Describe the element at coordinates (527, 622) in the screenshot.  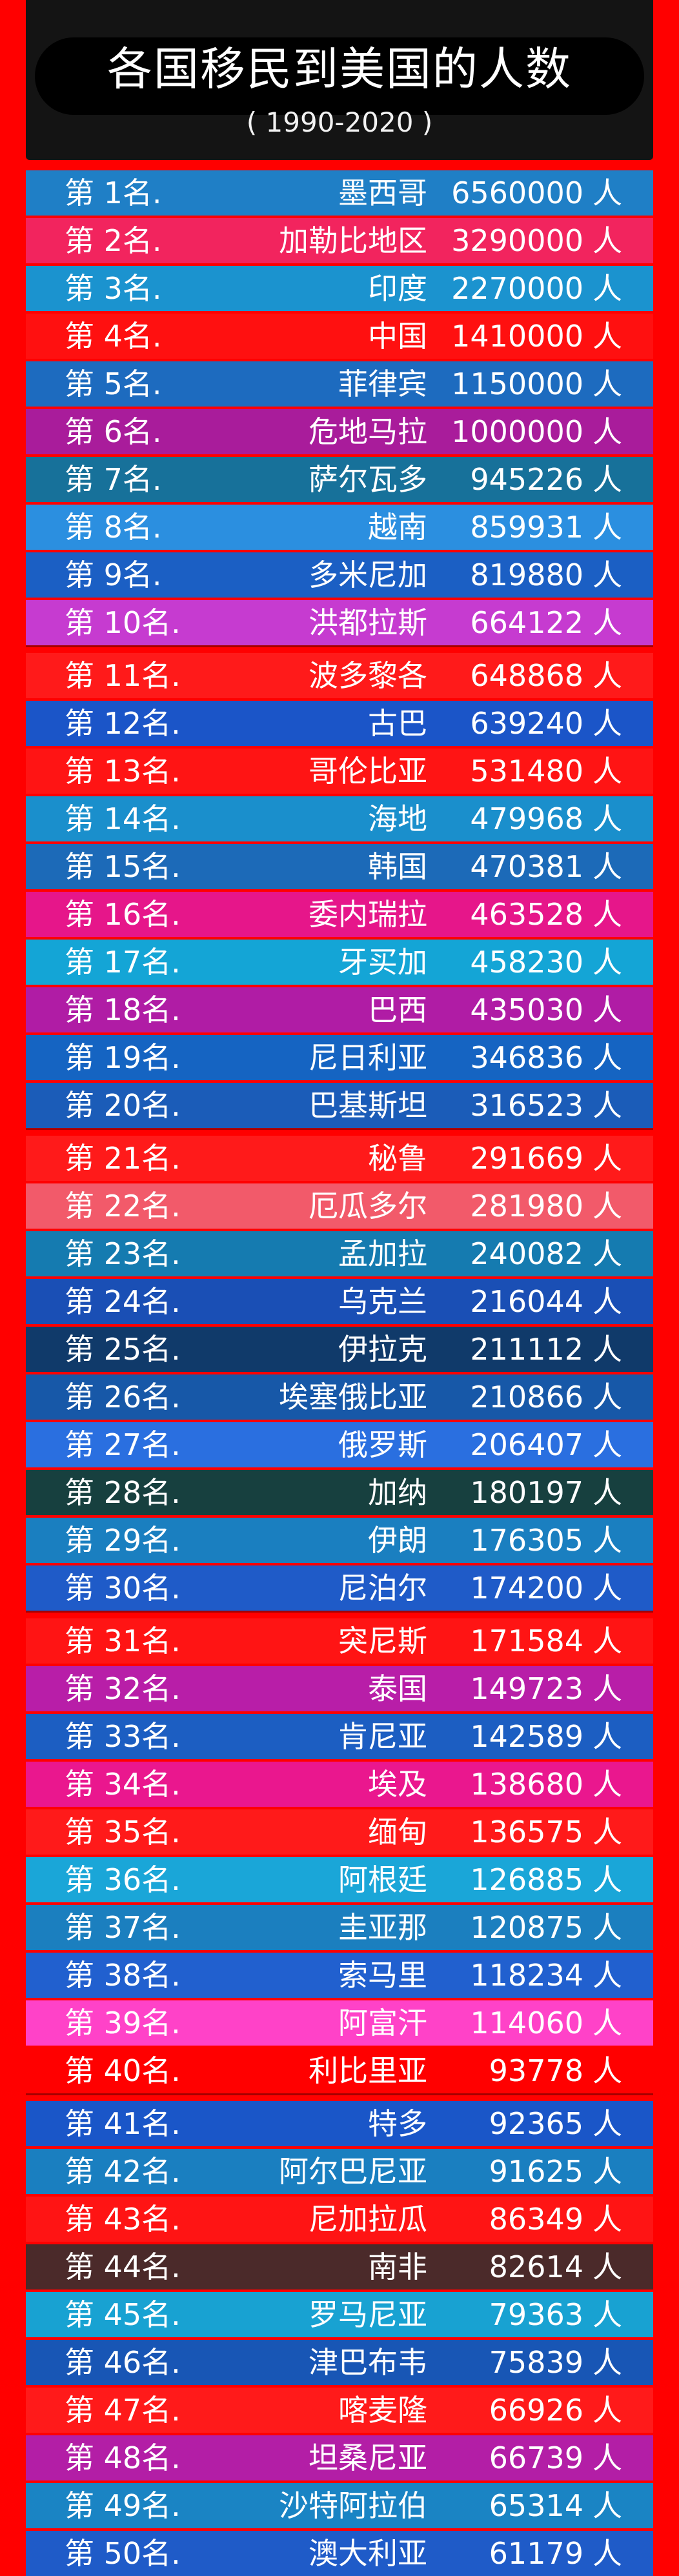
I see `count-value: 664122` at that location.